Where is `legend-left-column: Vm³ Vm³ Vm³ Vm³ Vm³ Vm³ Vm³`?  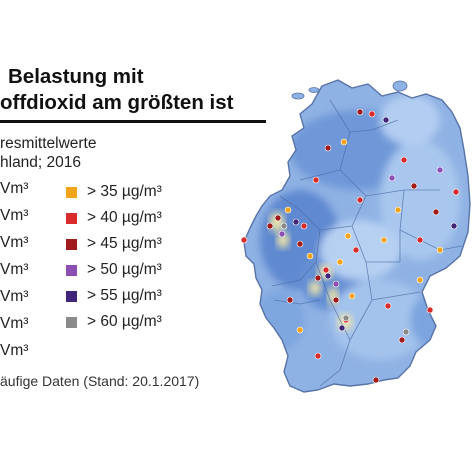 legend-left-column: Vm³ Vm³ Vm³ Vm³ Vm³ Vm³ Vm³ is located at coordinates (14, 269).